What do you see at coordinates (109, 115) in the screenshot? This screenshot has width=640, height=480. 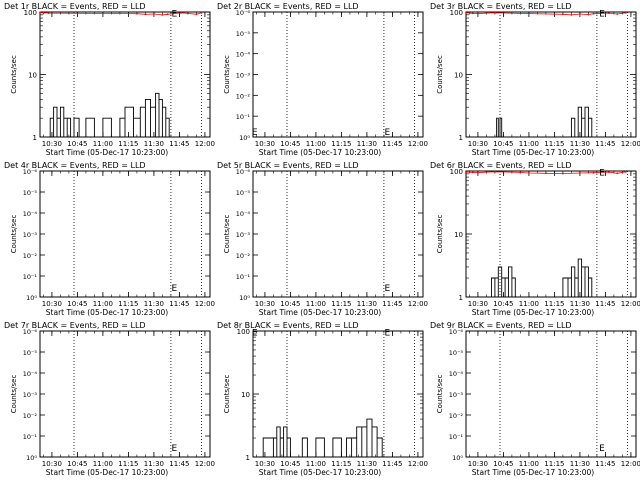 I see `events-series-line` at bounding box center [109, 115].